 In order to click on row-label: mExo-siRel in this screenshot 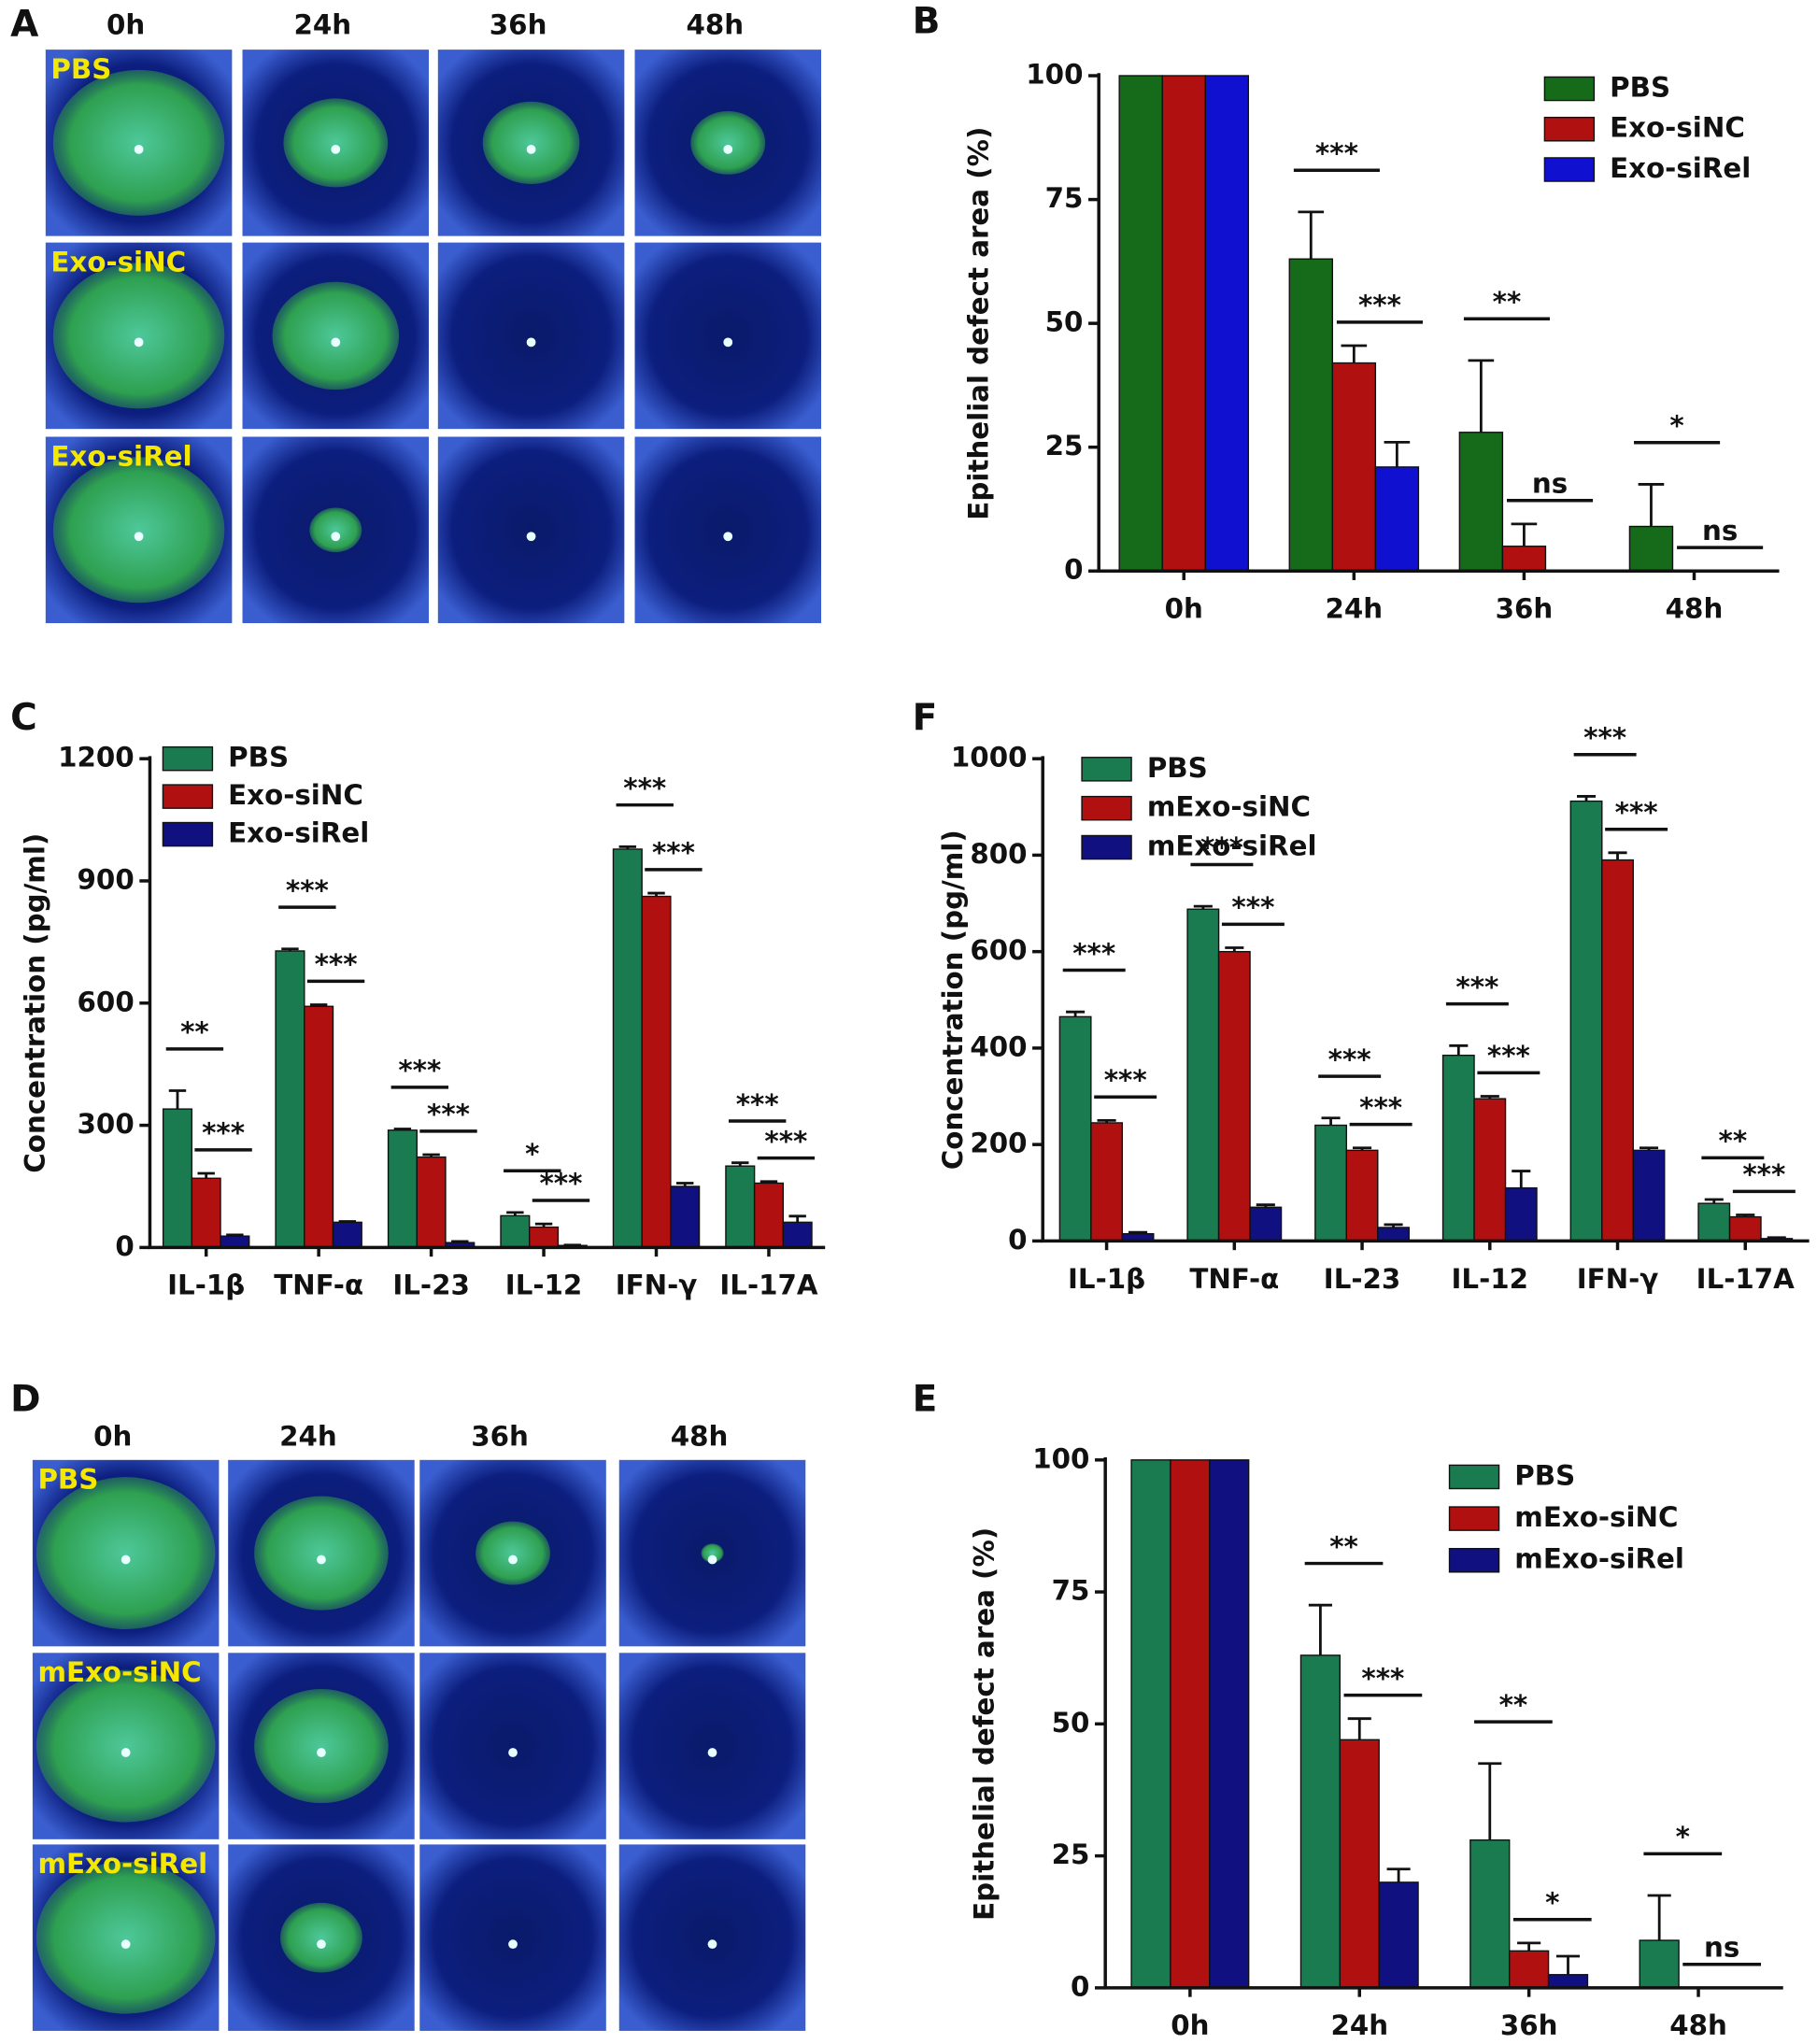, I will do `click(122, 1864)`.